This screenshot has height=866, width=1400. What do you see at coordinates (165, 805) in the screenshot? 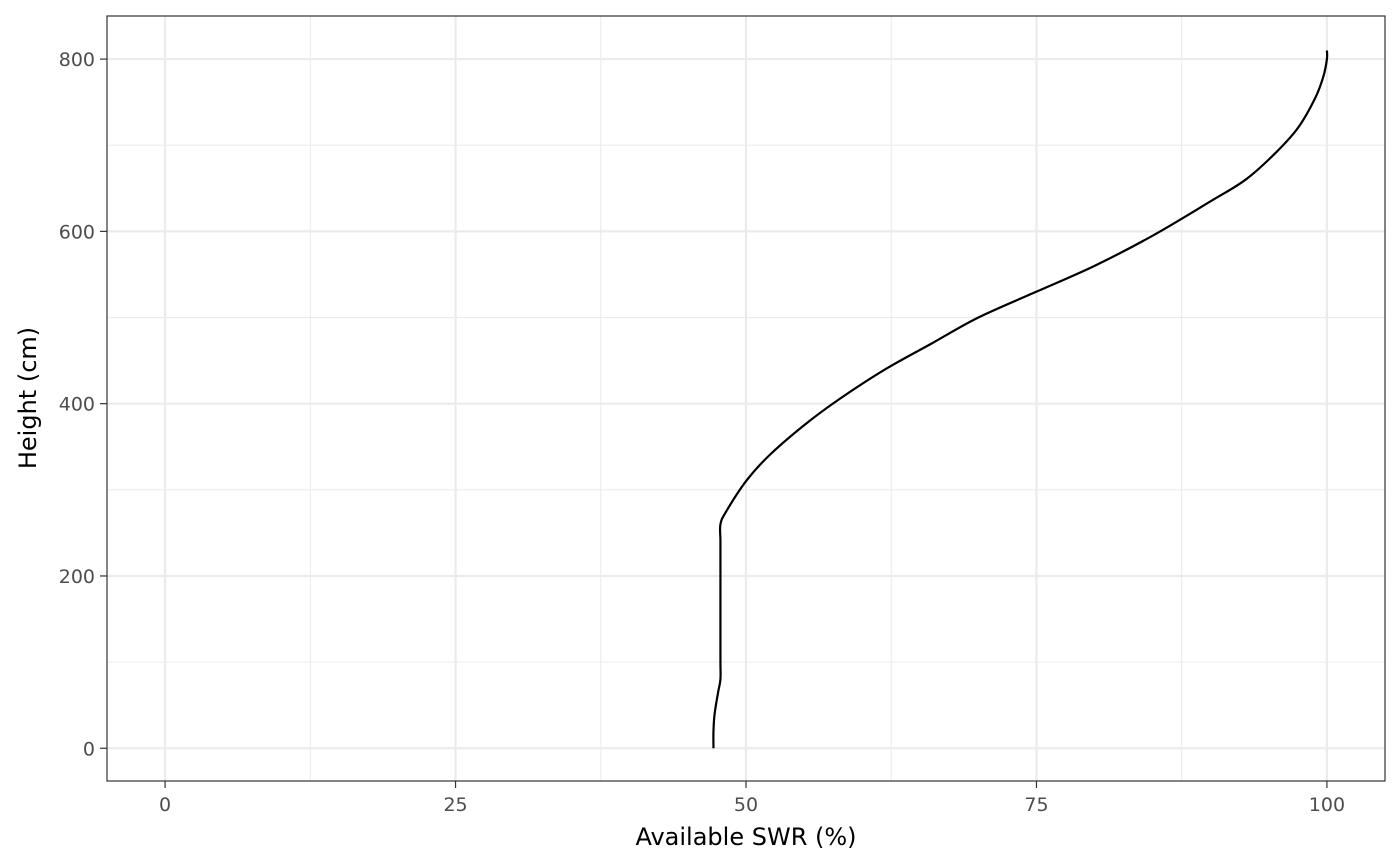
I see `x-tick-label: 0` at bounding box center [165, 805].